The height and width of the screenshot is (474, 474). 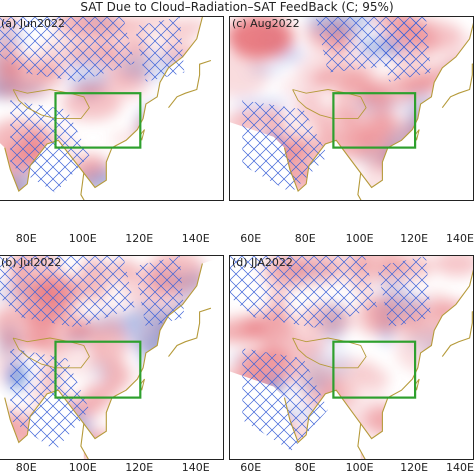 What do you see at coordinates (262, 262) in the screenshot?
I see `panel-label: (d) JJA2022` at bounding box center [262, 262].